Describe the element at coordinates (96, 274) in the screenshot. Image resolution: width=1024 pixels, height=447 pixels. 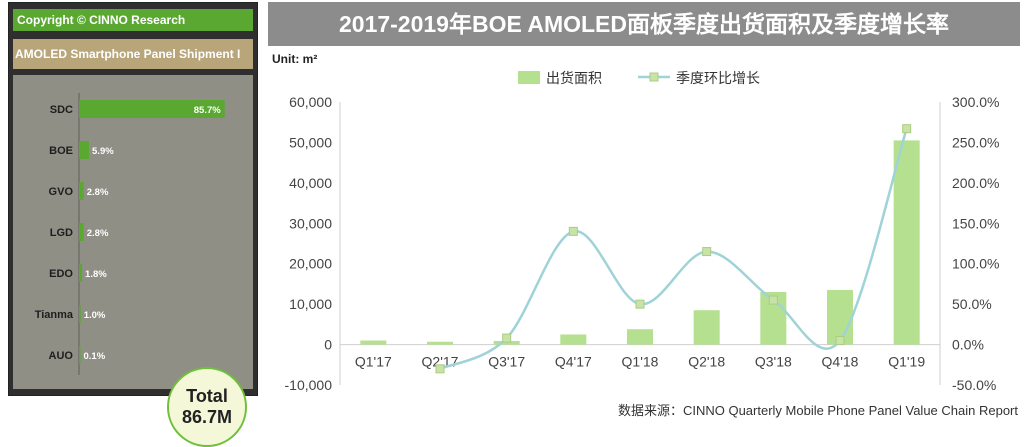
I see `share-value-label: 1.8%` at that location.